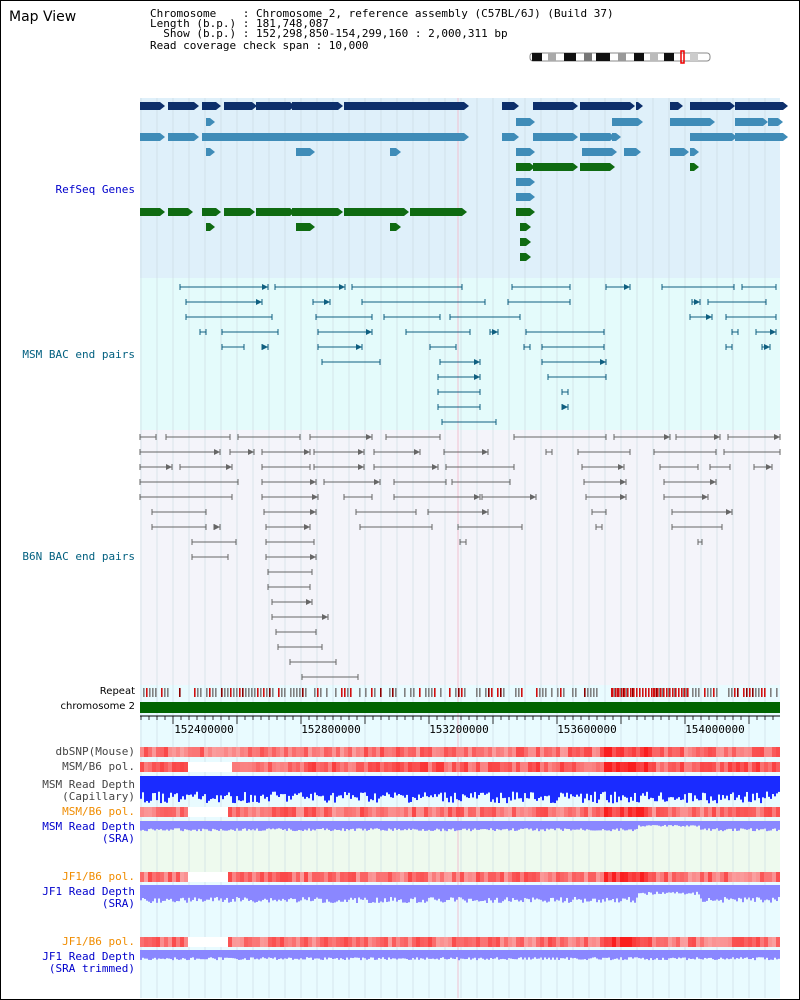 Image resolution: width=800 pixels, height=1000 pixels. What do you see at coordinates (98, 811) in the screenshot?
I see `msm-b6-pol-label-2: MSM/B6 pol.` at bounding box center [98, 811].